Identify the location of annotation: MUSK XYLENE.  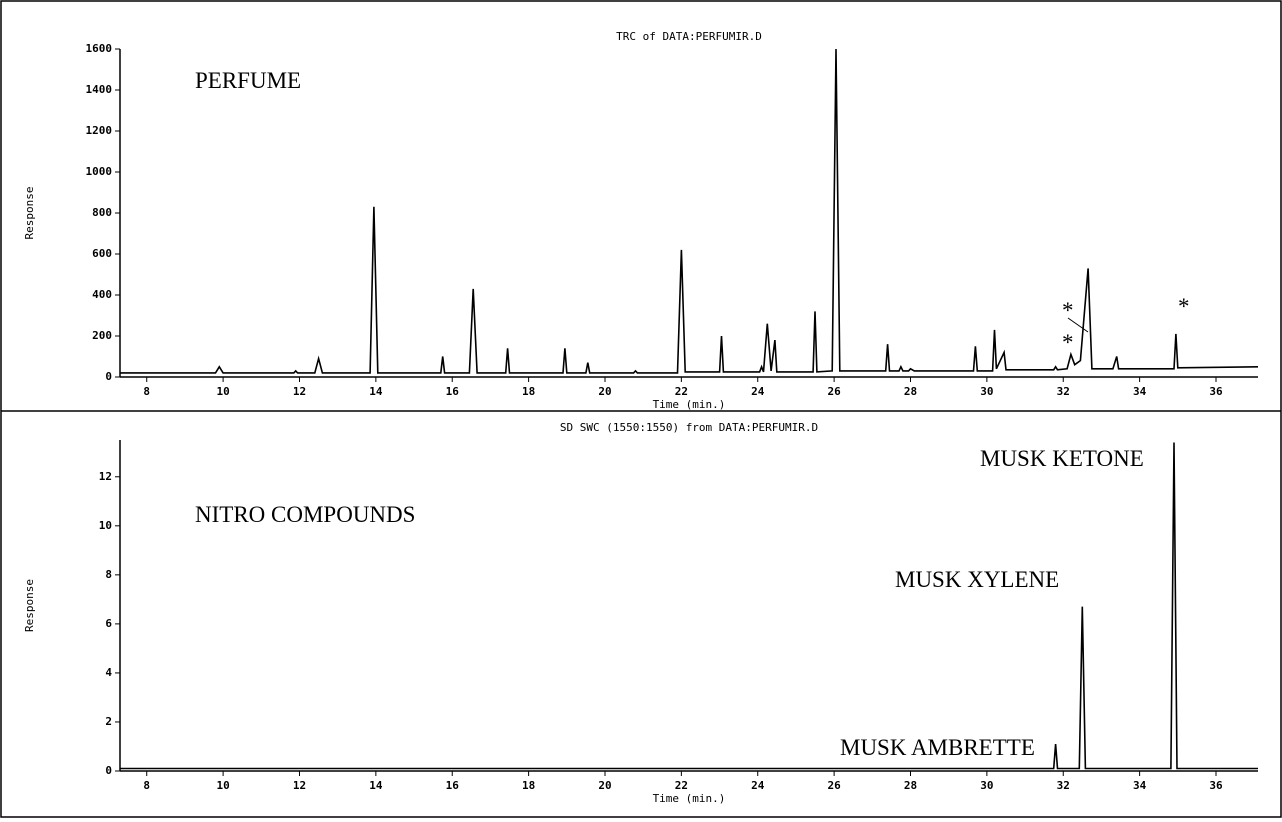
(977, 579).